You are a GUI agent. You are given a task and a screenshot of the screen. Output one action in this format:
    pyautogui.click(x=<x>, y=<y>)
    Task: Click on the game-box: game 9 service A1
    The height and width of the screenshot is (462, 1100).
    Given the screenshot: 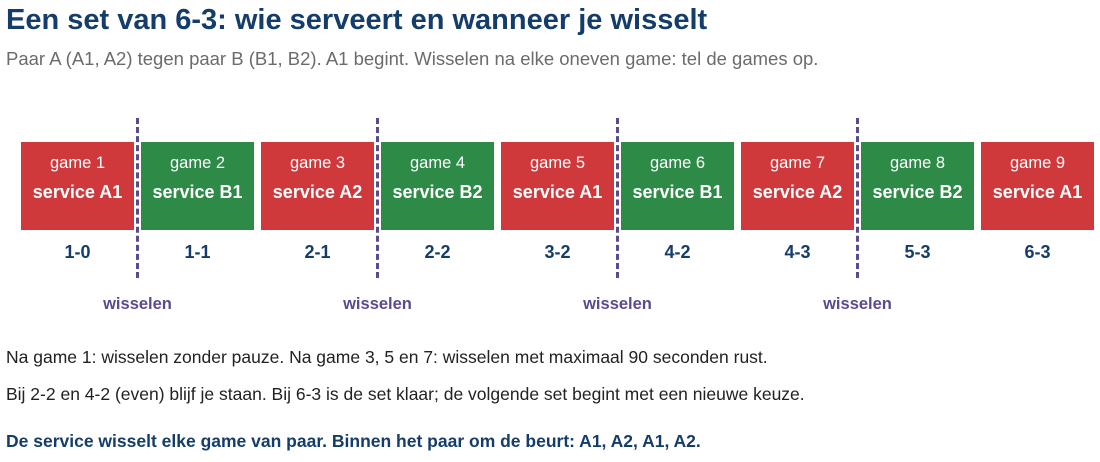 What is the action you would take?
    pyautogui.click(x=1037, y=186)
    